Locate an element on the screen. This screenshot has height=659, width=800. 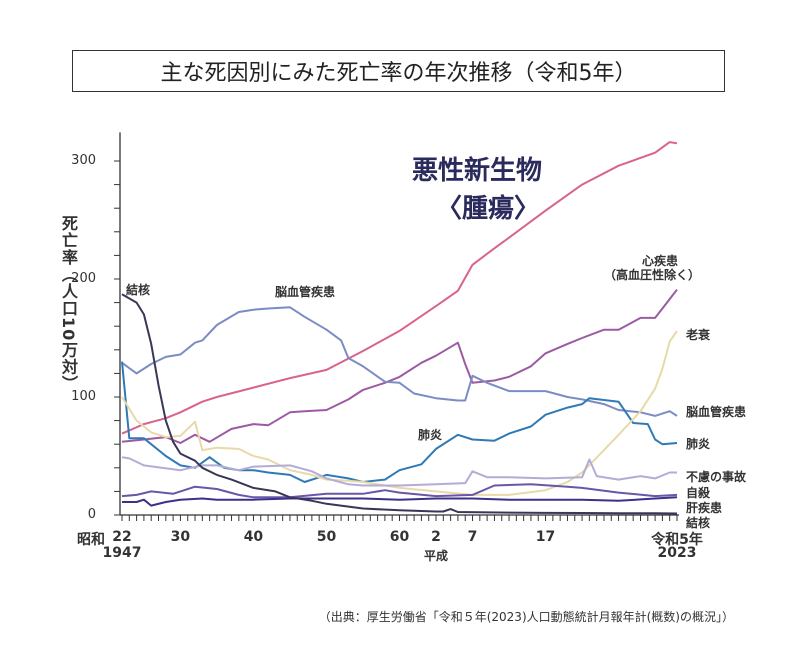
x-tick-label: 30 is located at coordinates (180, 537).